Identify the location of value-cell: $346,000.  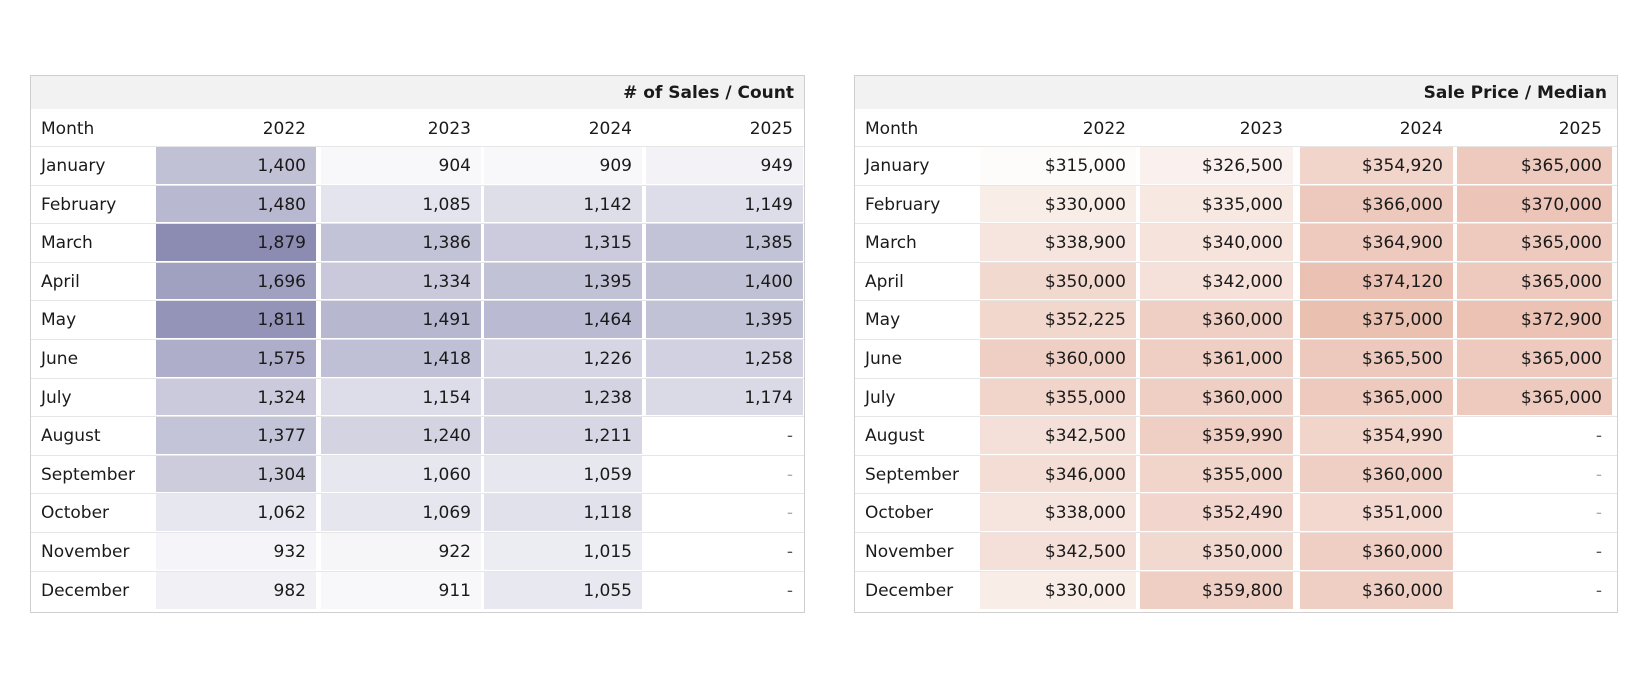
(1058, 474).